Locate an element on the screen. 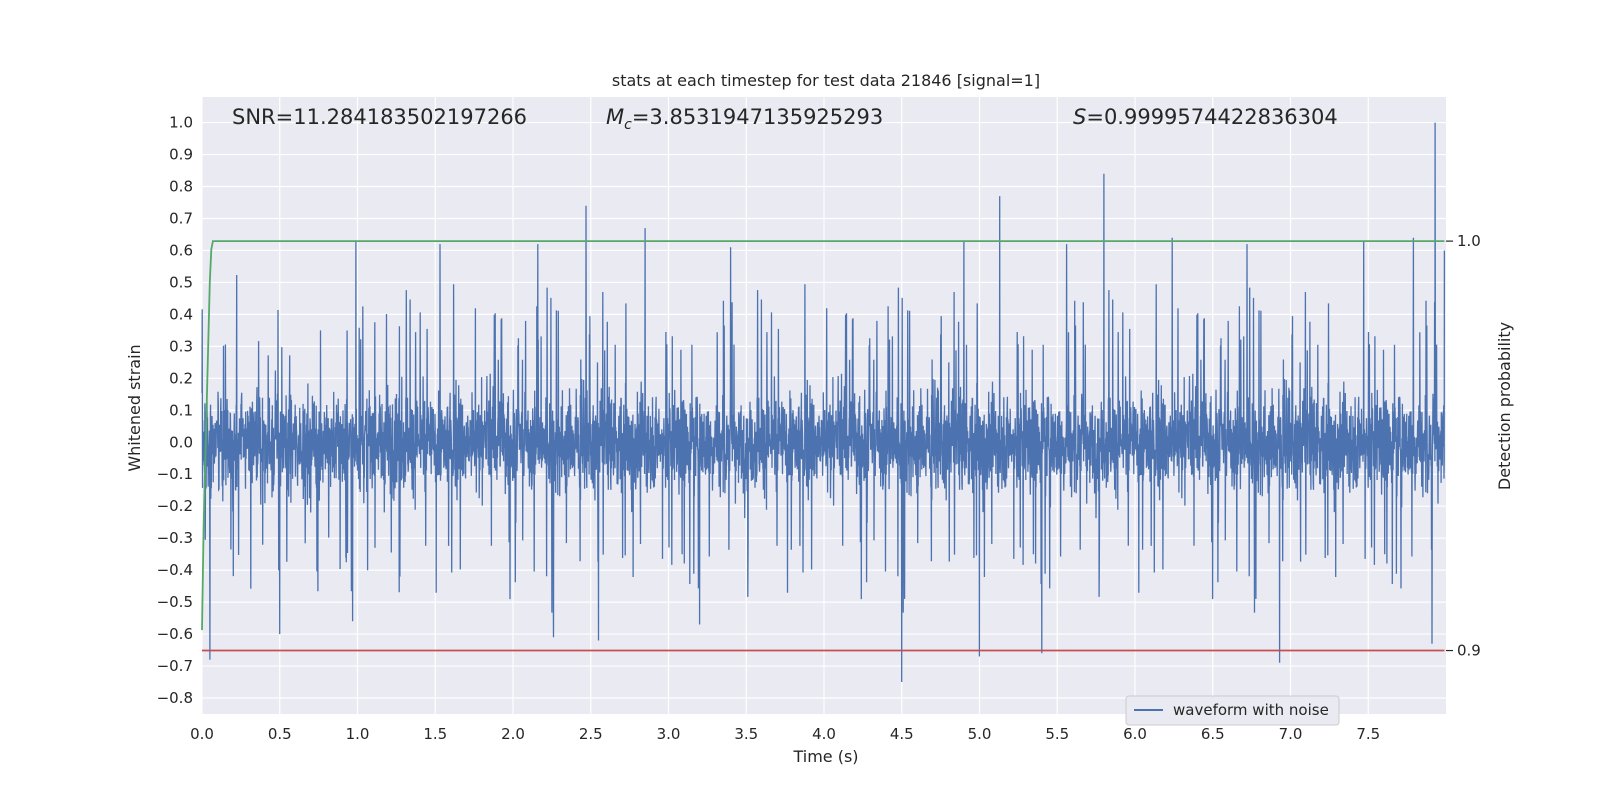 Image resolution: width=1600 pixels, height=800 pixels. legend-box is located at coordinates (1232, 710).